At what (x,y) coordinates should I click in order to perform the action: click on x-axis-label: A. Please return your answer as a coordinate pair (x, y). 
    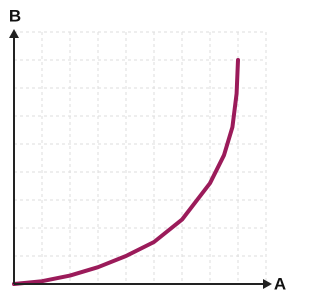
    Looking at the image, I should click on (280, 283).